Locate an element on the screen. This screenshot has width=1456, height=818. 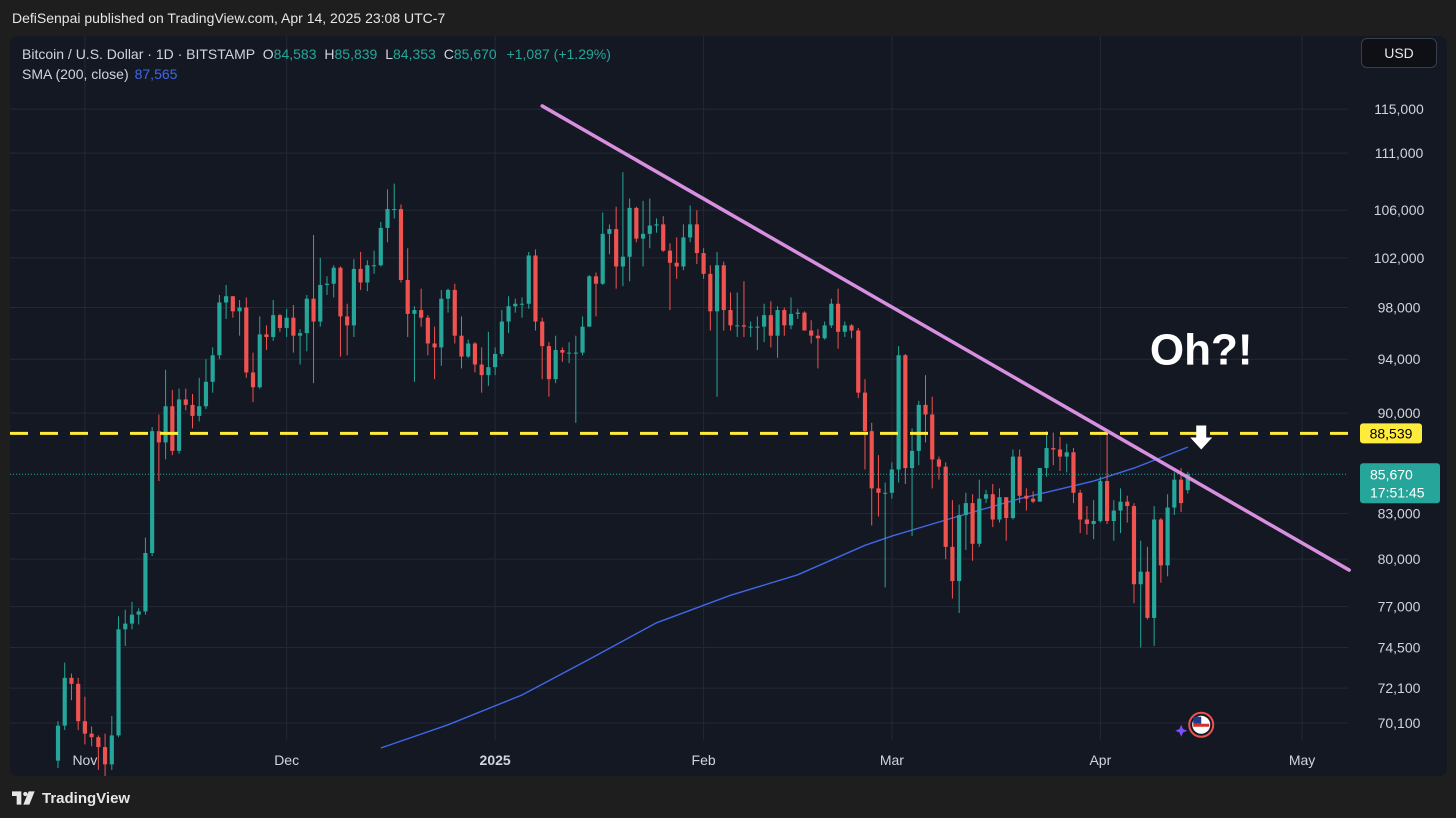
y-tick-label: 72,100 is located at coordinates (1399, 688).